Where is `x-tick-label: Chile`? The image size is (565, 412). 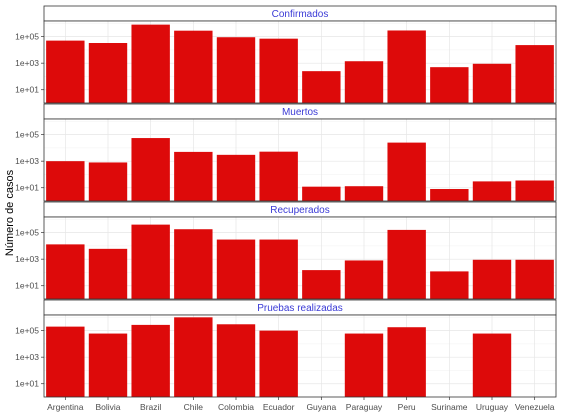
x-tick-label: Chile is located at coordinates (194, 407).